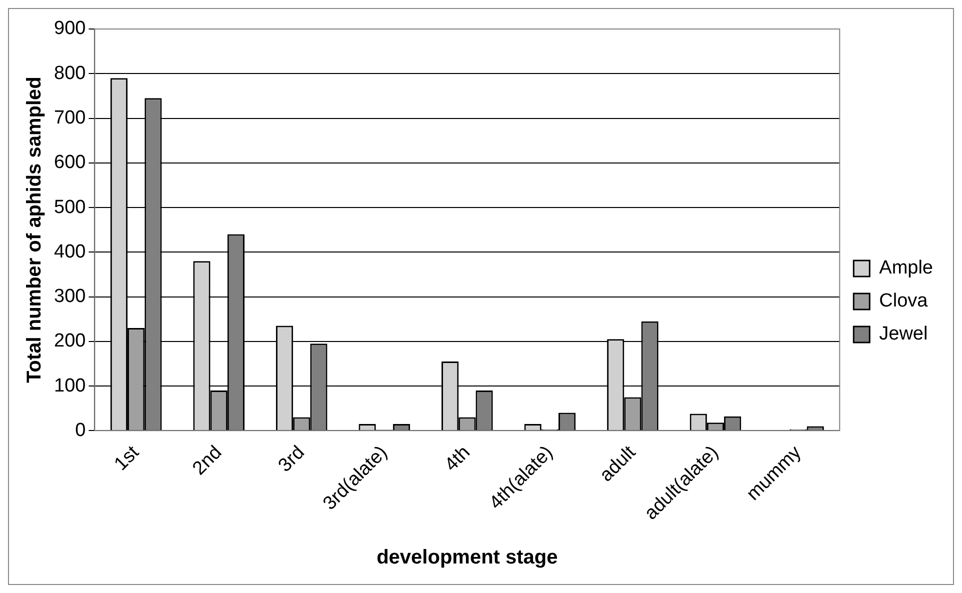 Image resolution: width=962 pixels, height=593 pixels. I want to click on y-tick-label: 500, so click(70, 207).